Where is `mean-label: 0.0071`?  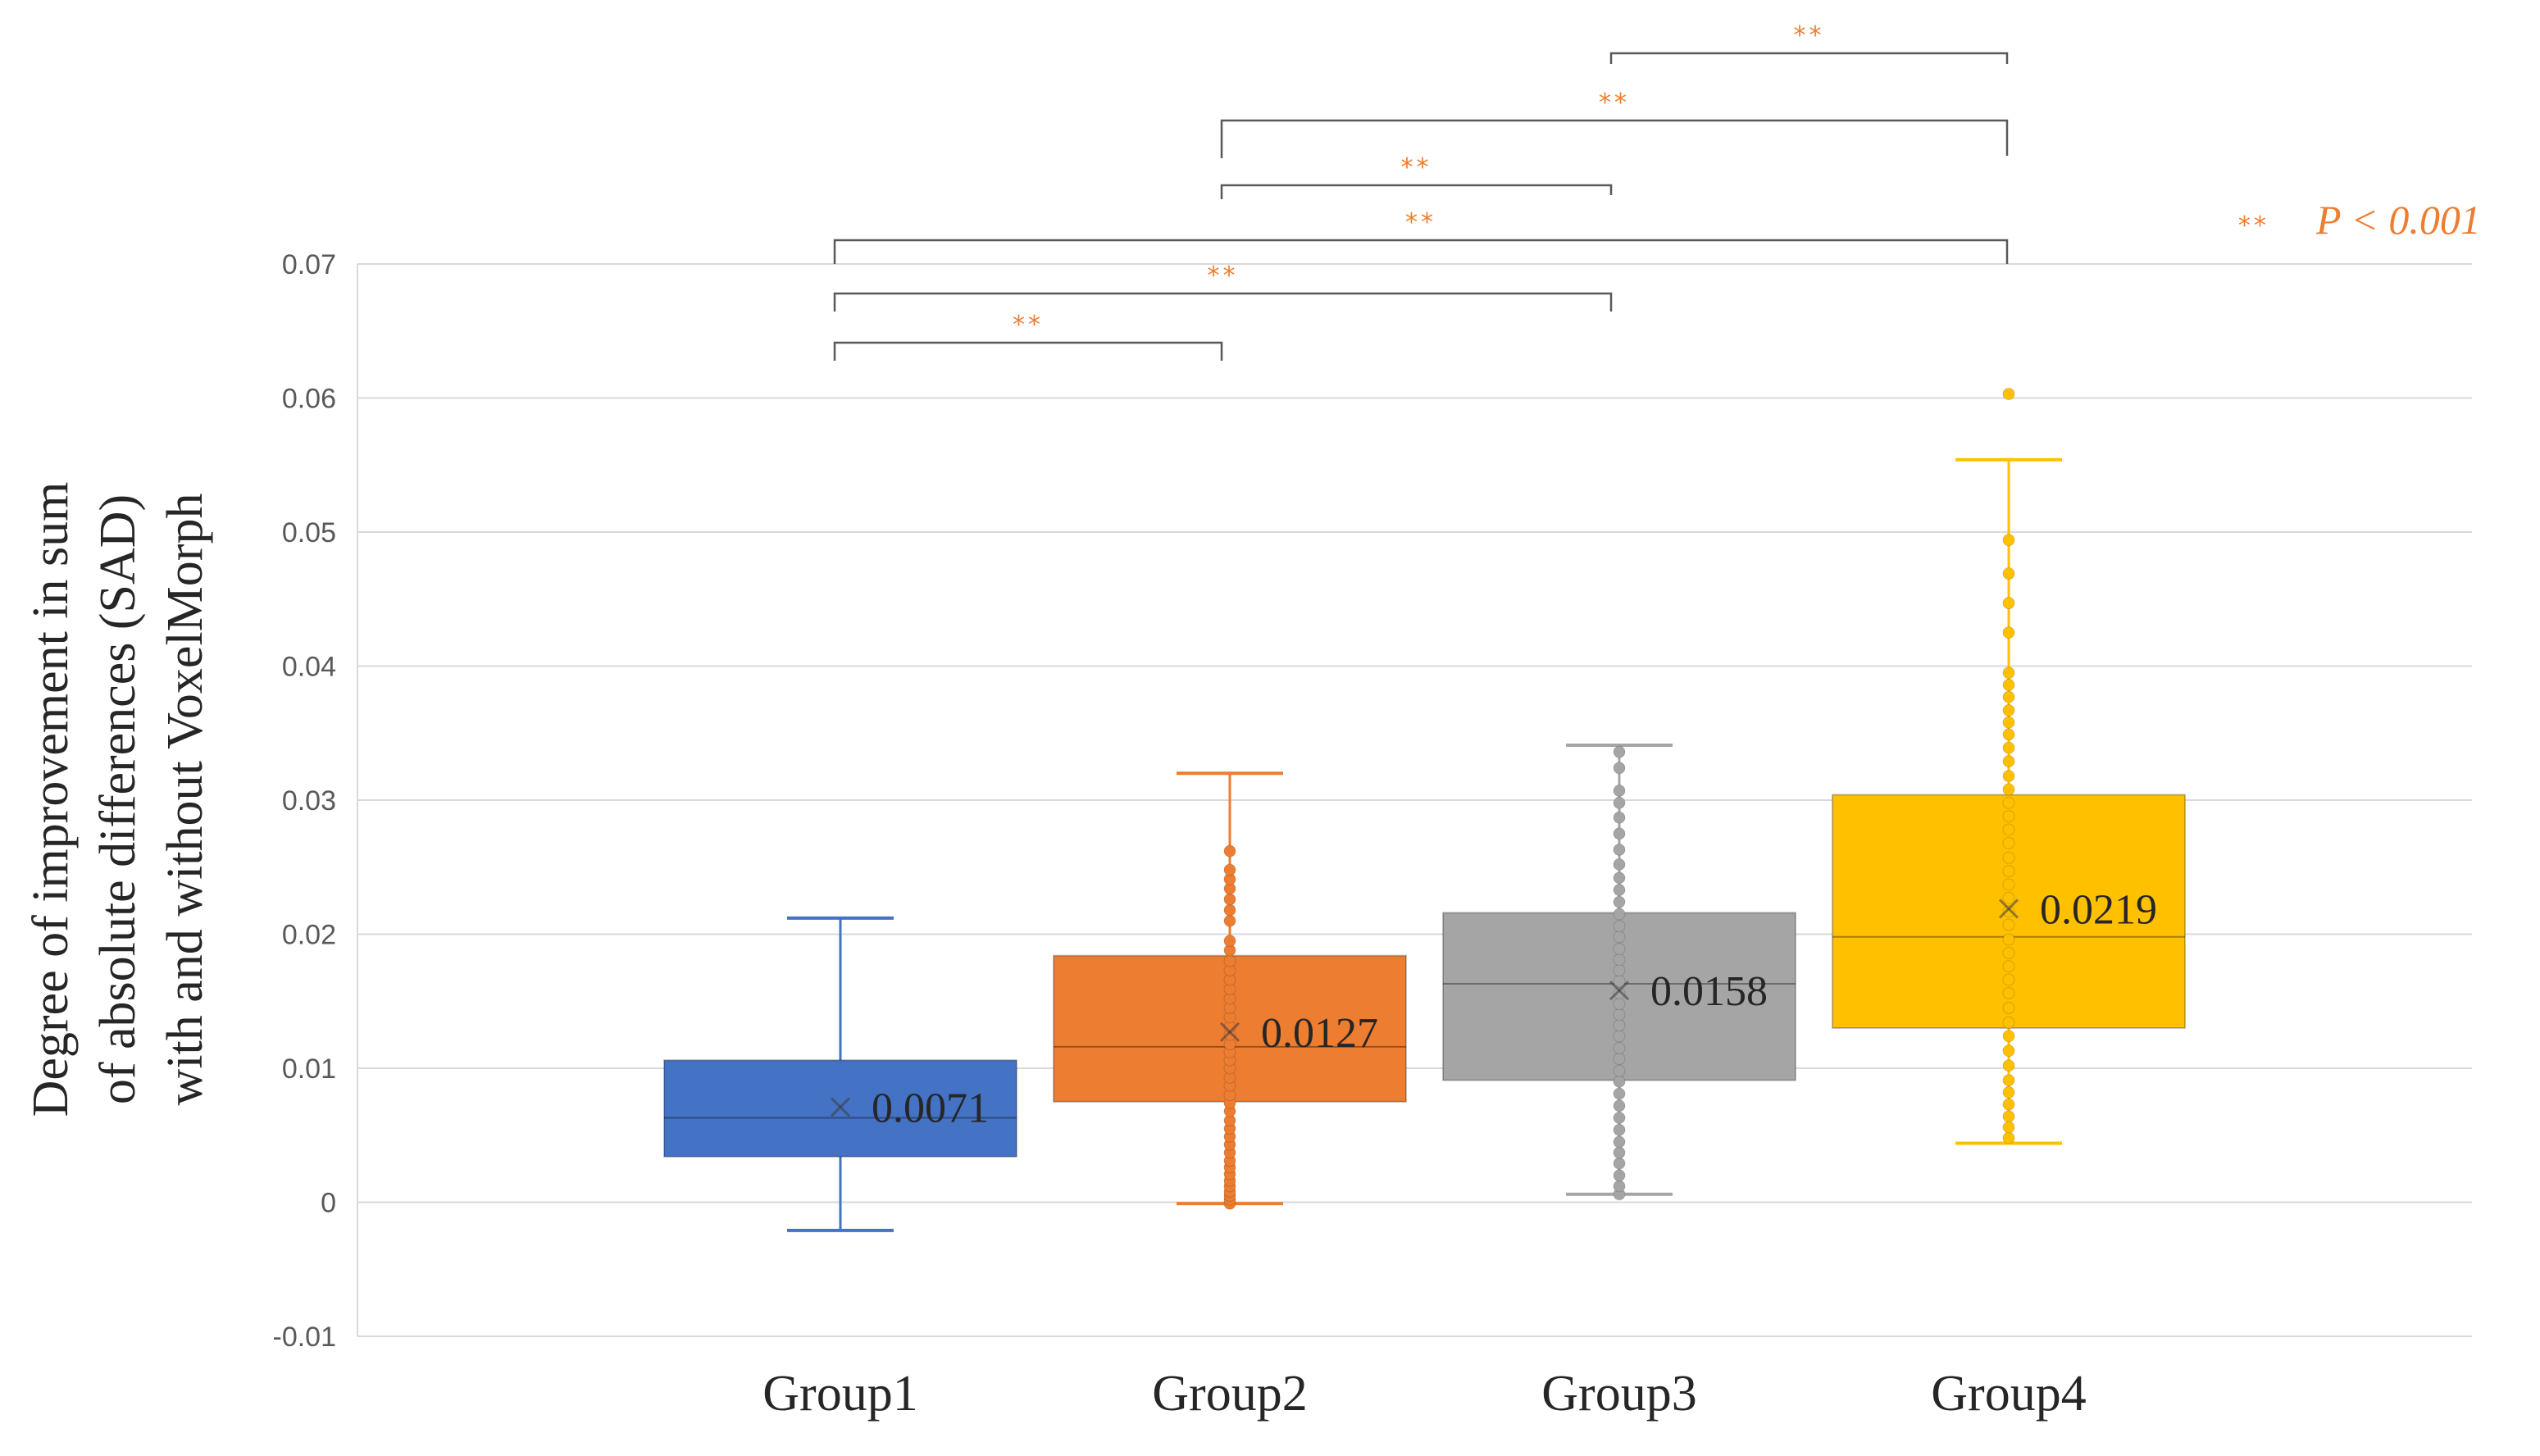 mean-label: 0.0071 is located at coordinates (930, 1108).